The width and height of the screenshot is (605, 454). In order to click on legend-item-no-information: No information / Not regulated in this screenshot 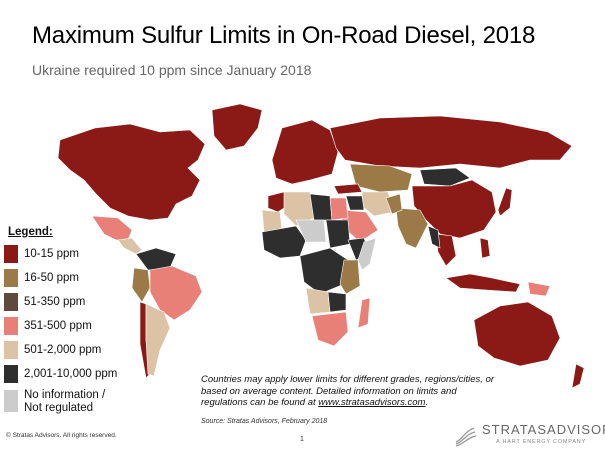, I will do `click(82, 401)`.